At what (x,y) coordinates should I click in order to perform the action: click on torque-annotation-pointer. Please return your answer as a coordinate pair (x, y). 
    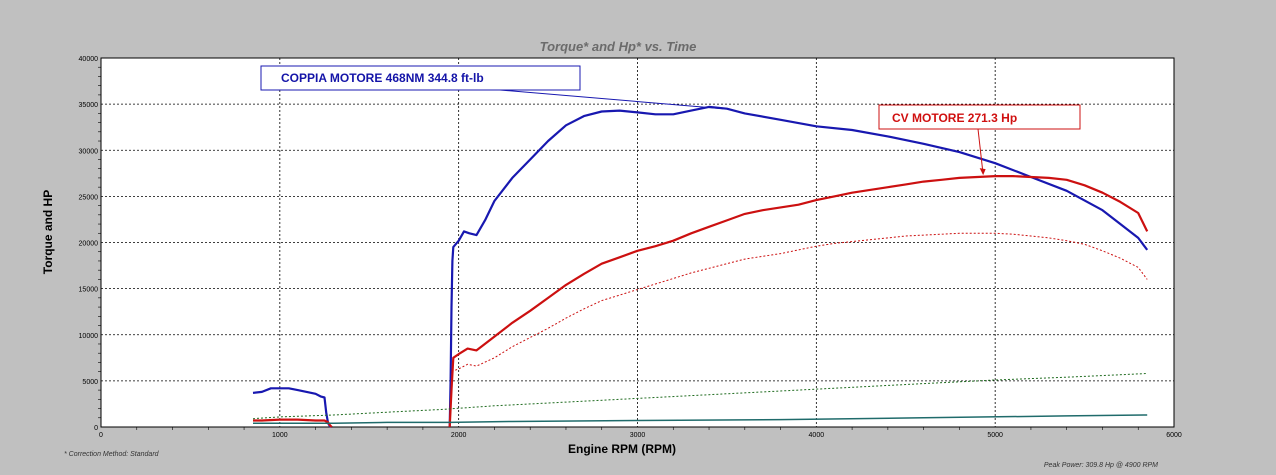
    Looking at the image, I should click on (611, 99).